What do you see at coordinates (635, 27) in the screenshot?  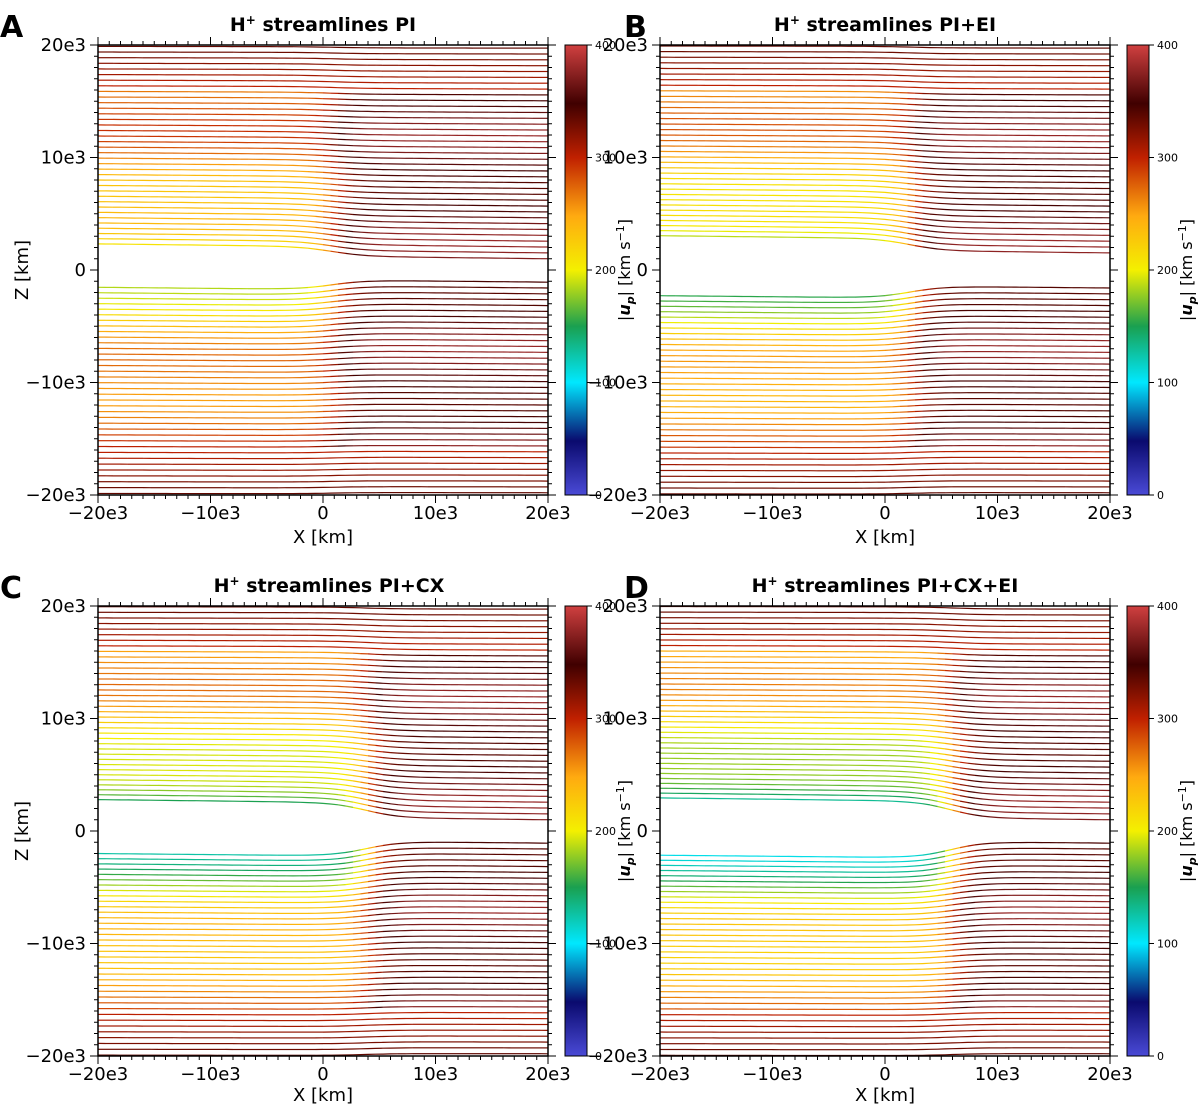 I see `panel-label: B` at bounding box center [635, 27].